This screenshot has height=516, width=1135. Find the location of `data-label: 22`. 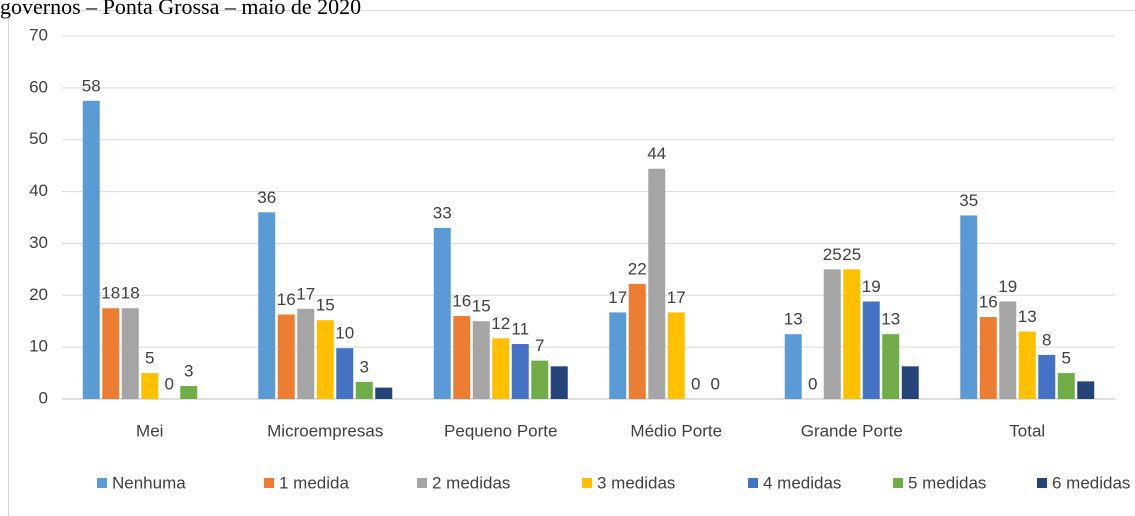

data-label: 22 is located at coordinates (637, 268).